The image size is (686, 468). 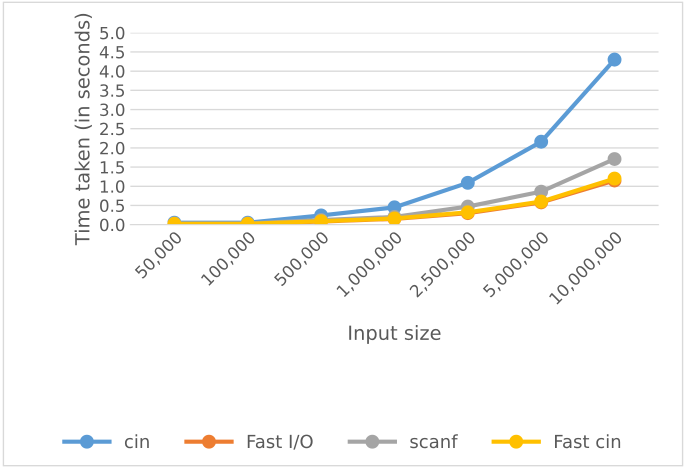 I want to click on legend-label: cin, so click(x=136, y=441).